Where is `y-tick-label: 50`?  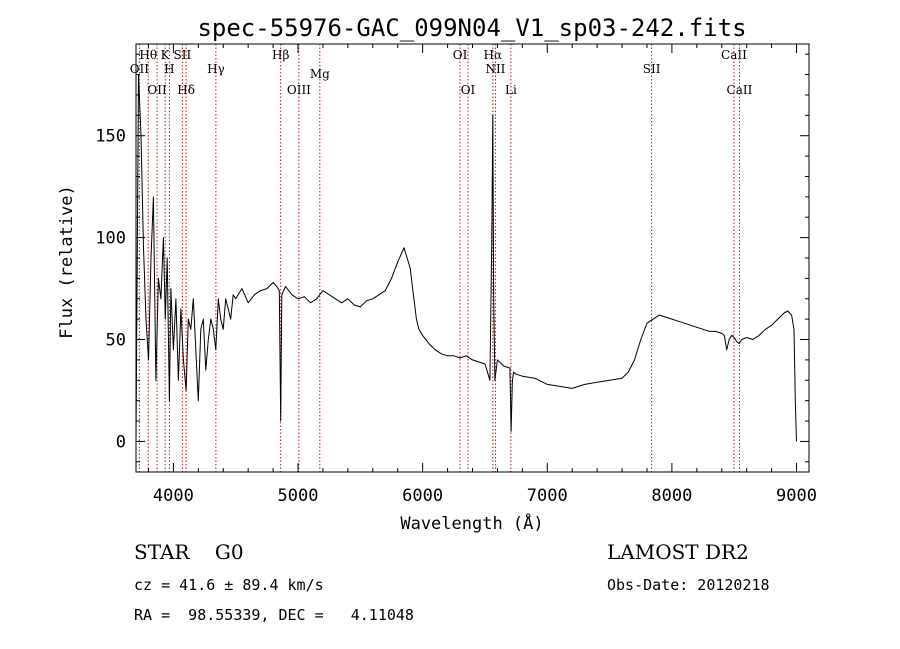
y-tick-label: 50 is located at coordinates (116, 341).